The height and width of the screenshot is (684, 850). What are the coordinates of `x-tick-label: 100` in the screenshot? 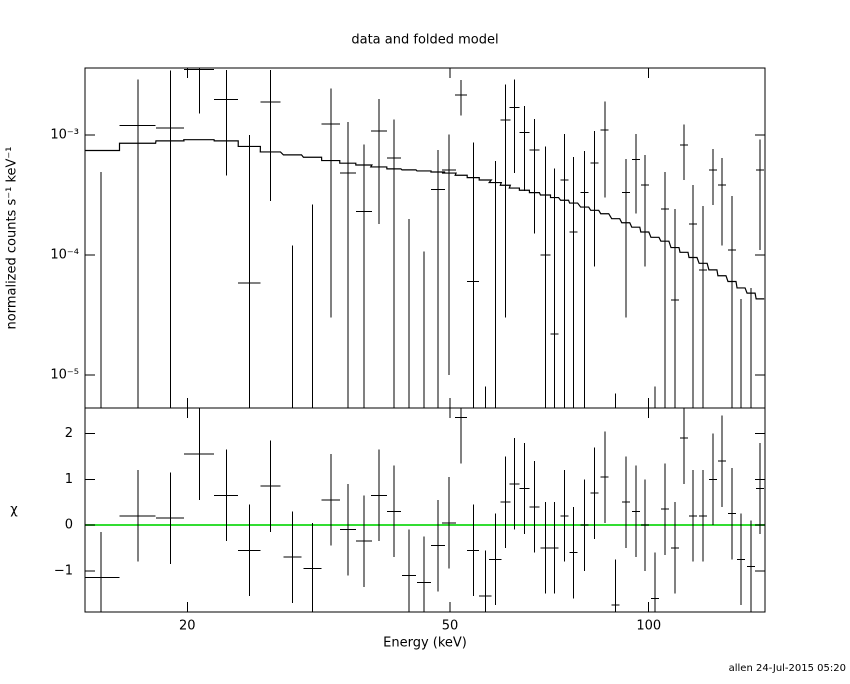 It's located at (648, 626).